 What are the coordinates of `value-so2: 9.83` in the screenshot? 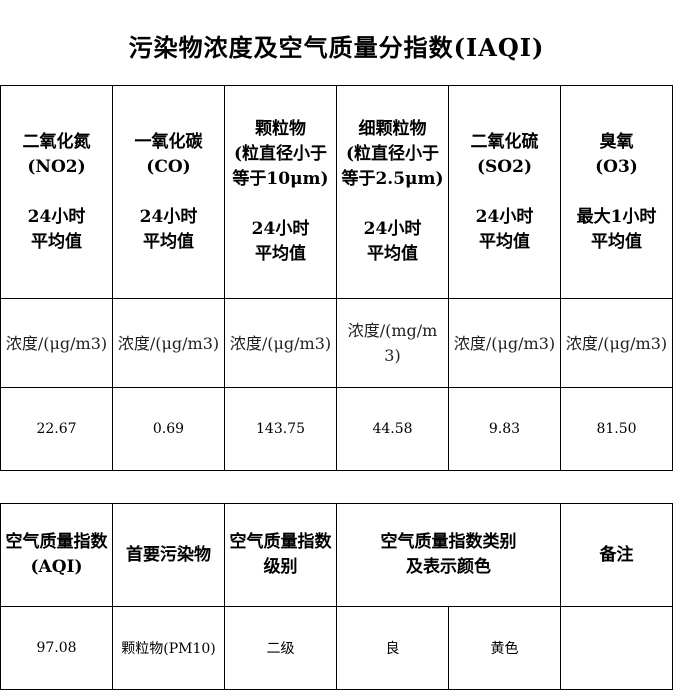 It's located at (504, 429).